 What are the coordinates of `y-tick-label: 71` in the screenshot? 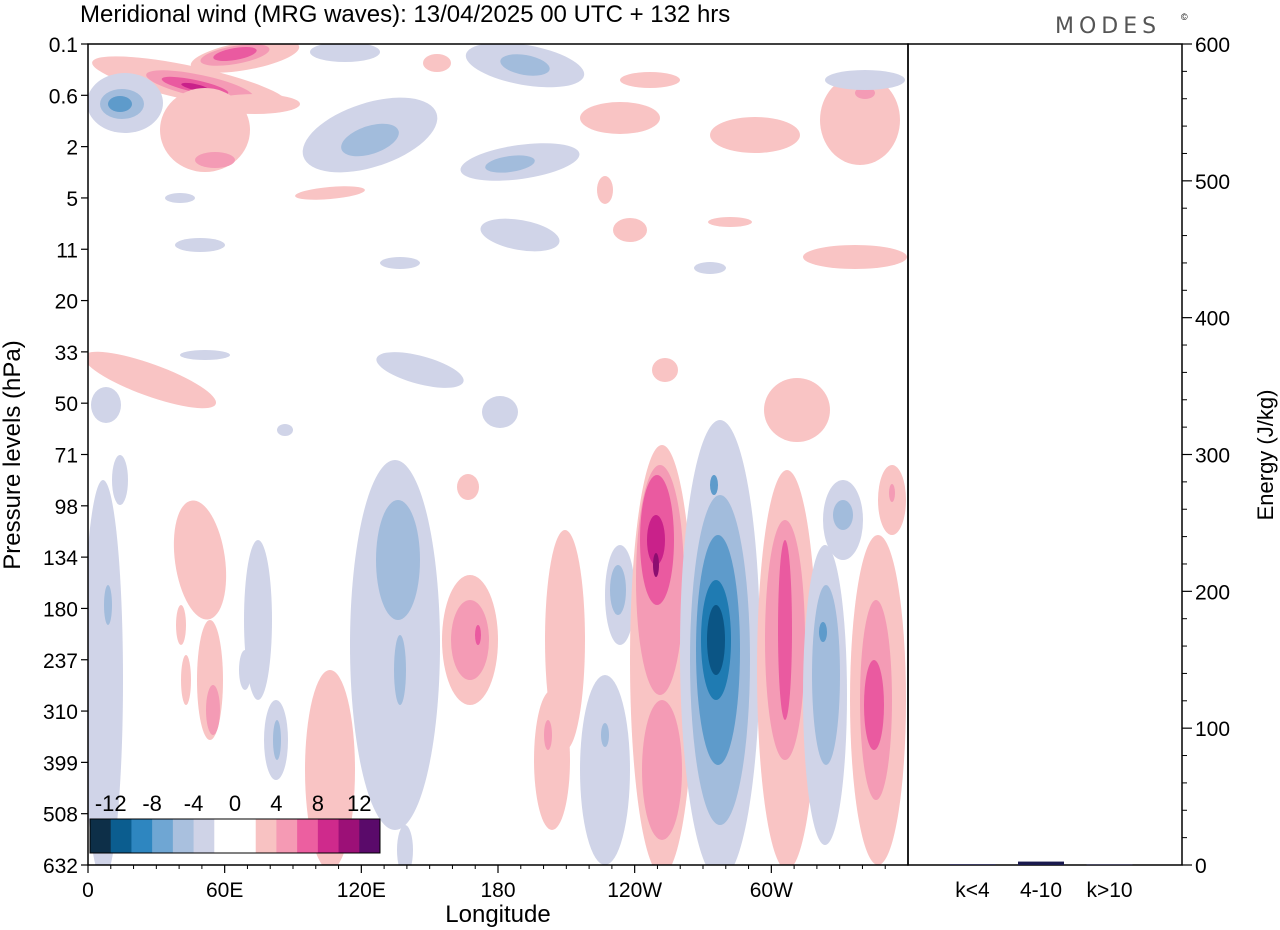 It's located at (66, 456).